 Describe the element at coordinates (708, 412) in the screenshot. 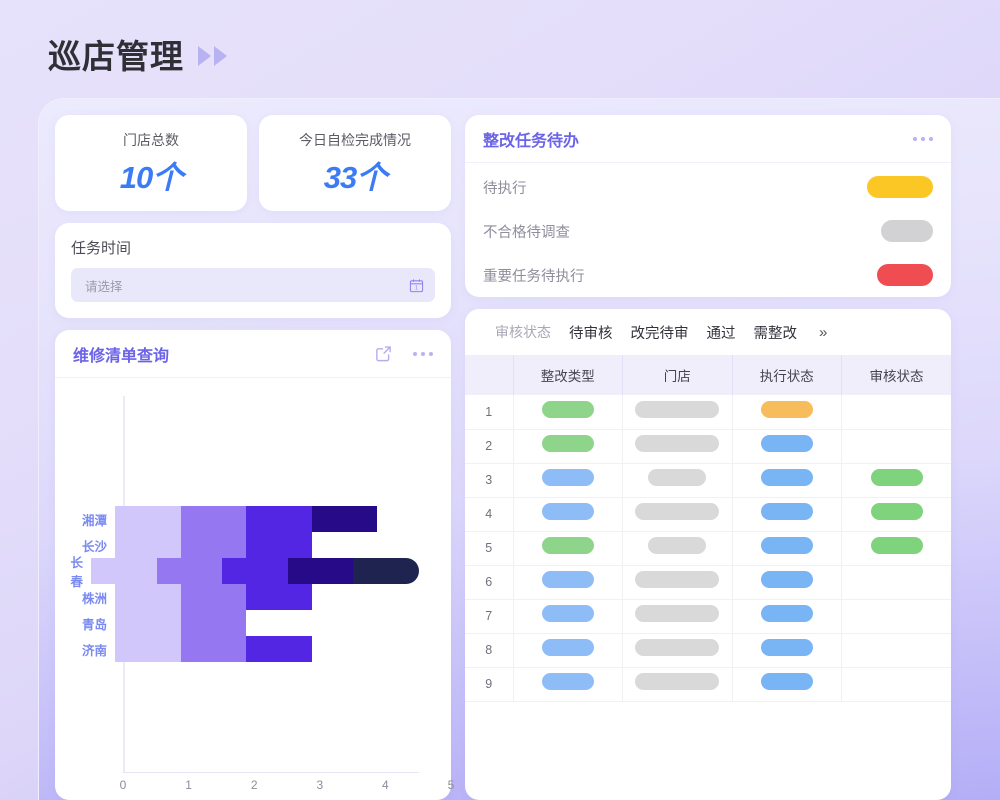

I see `table-row: 1` at that location.